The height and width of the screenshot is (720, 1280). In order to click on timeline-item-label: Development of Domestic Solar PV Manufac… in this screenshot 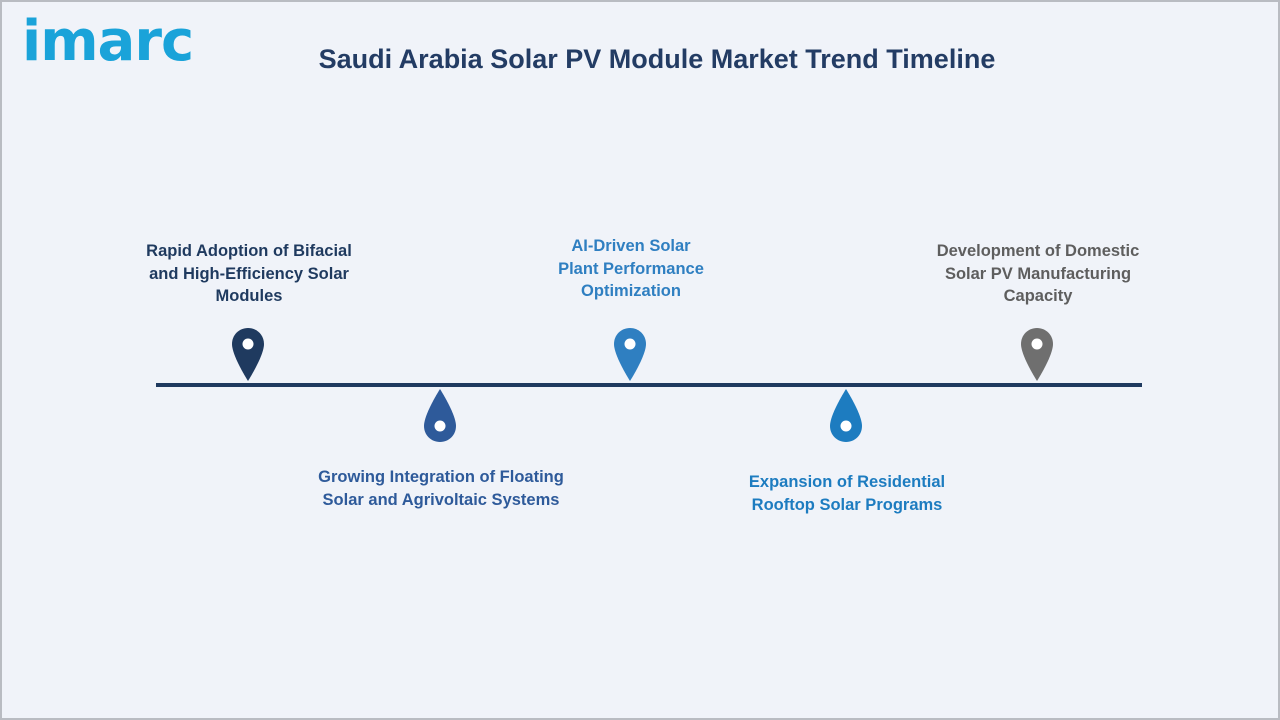, I will do `click(1038, 273)`.